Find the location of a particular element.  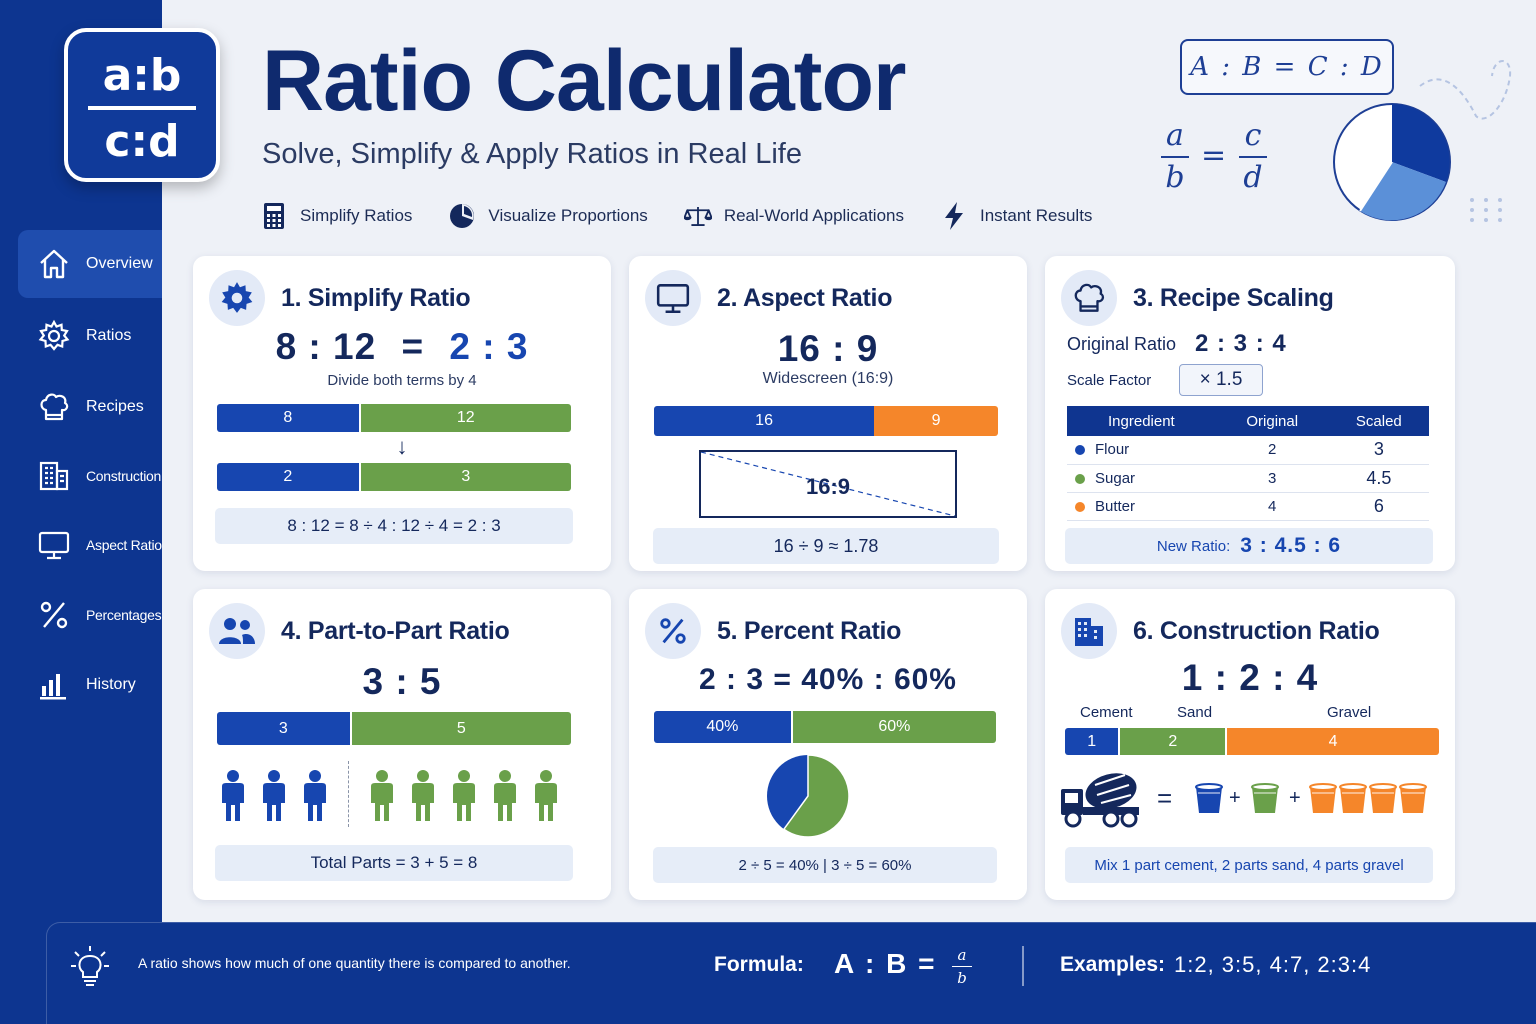

frac-b: b is located at coordinates (1175, 177).